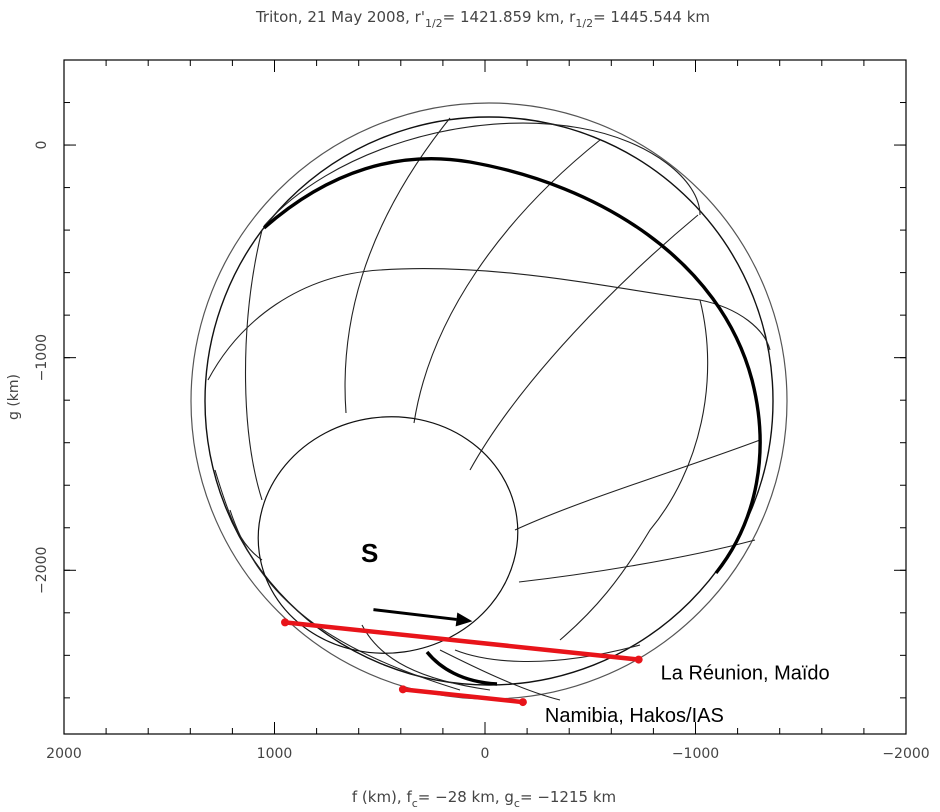 This screenshot has width=940, height=812. I want to click on title-sub2: 1/2, so click(584, 23).